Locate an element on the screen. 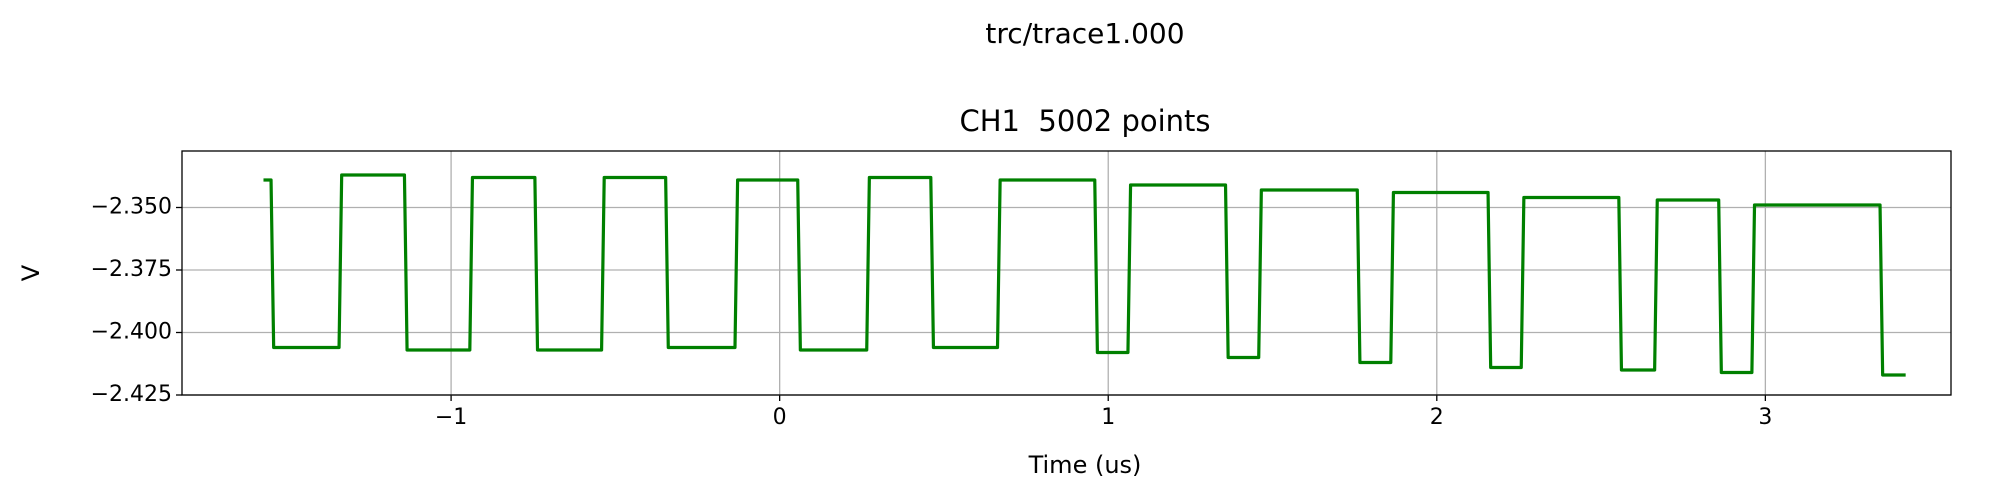 The width and height of the screenshot is (1998, 500). x-tick-label: −1 is located at coordinates (451, 417).